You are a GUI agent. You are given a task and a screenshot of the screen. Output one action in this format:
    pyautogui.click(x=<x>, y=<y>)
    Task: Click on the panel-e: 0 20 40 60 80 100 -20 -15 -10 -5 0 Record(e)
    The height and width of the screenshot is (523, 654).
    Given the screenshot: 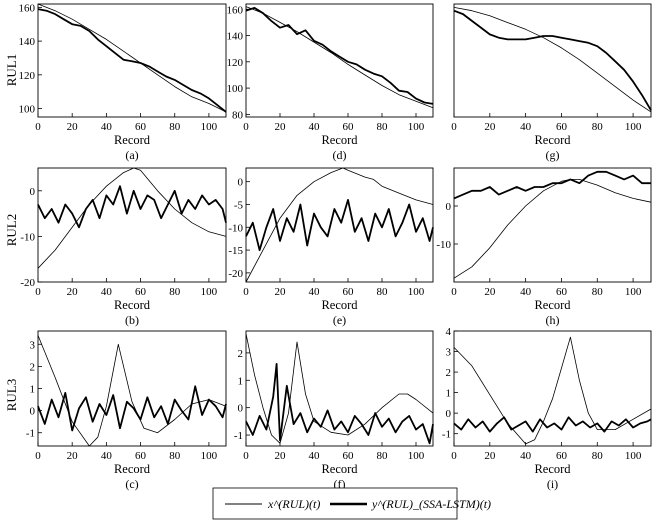 What is the action you would take?
    pyautogui.click(x=331, y=247)
    